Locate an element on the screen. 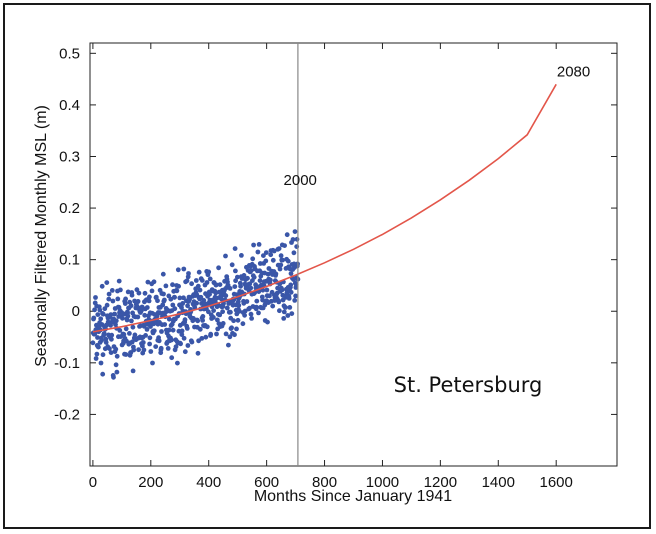 This screenshot has height=534, width=656. x-tick-label: 400 is located at coordinates (208, 482).